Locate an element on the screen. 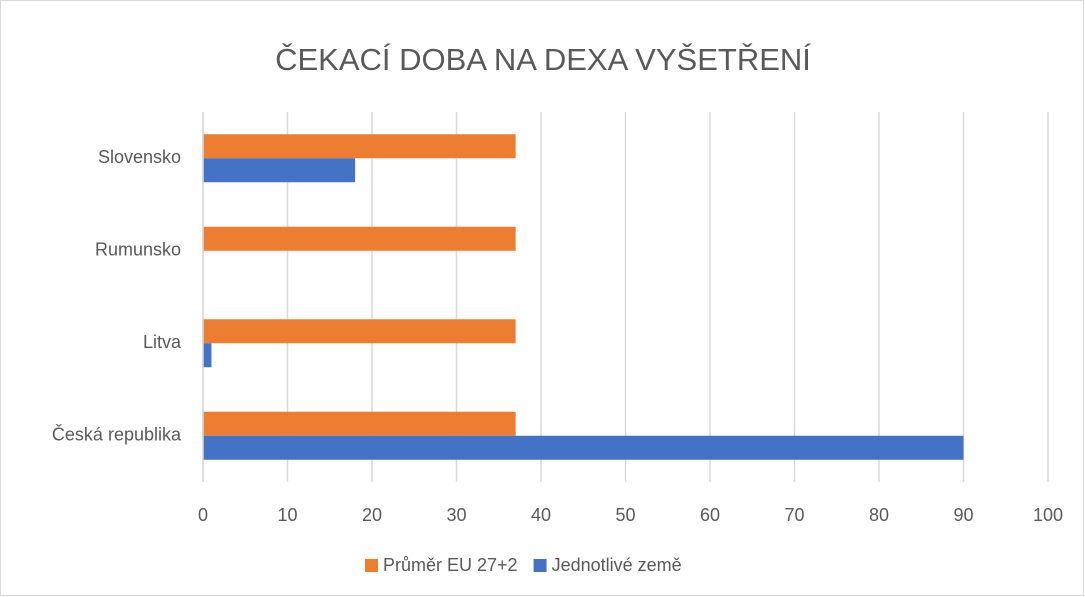 This screenshot has height=597, width=1085. x-tick-label: 10 is located at coordinates (287, 515).